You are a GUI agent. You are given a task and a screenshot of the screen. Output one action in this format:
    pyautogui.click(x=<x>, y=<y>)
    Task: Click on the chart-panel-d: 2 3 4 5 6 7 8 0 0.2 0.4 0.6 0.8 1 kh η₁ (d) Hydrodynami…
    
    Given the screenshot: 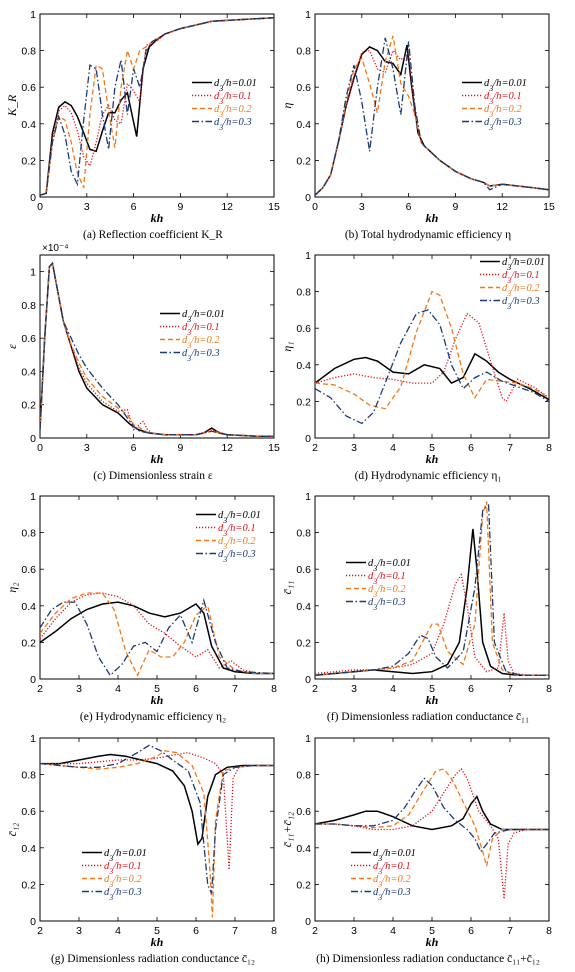 What is the action you would take?
    pyautogui.click(x=416, y=366)
    